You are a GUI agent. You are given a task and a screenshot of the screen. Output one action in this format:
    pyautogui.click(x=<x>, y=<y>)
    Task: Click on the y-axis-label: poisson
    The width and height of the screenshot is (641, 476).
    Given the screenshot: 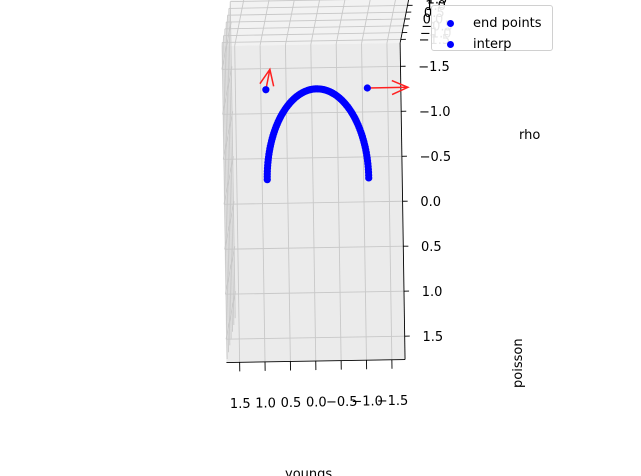 What is the action you would take?
    pyautogui.click(x=518, y=363)
    